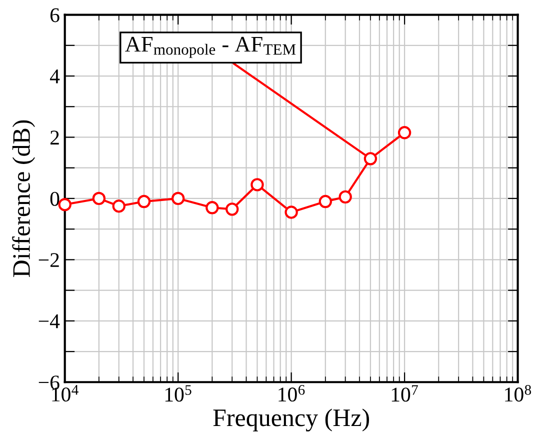 Image resolution: width=536 pixels, height=448 pixels. What do you see at coordinates (55, 199) in the screenshot?
I see `y-tick-label: 0` at bounding box center [55, 199].